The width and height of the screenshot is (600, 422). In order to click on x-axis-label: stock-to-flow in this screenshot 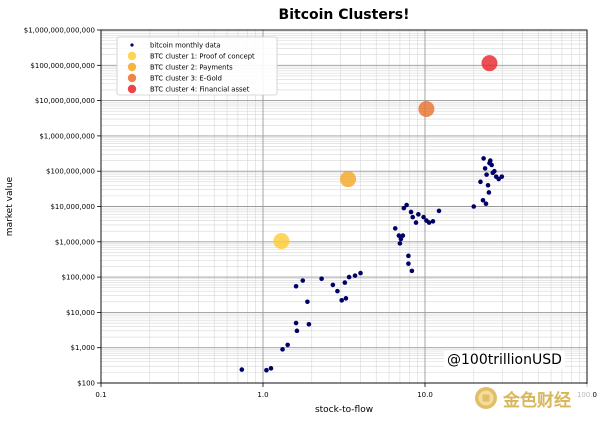, I will do `click(344, 410)`.